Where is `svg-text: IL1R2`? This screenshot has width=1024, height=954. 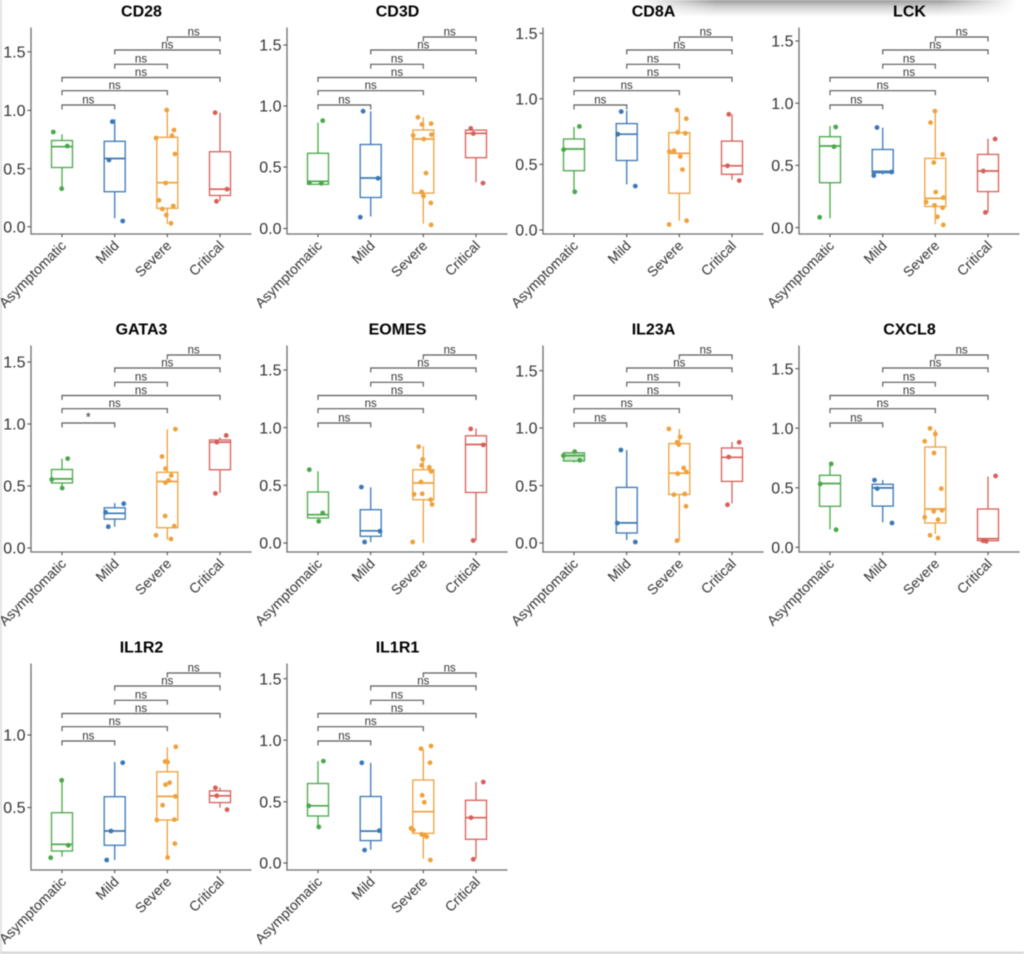 svg-text: IL1R2 is located at coordinates (142, 648).